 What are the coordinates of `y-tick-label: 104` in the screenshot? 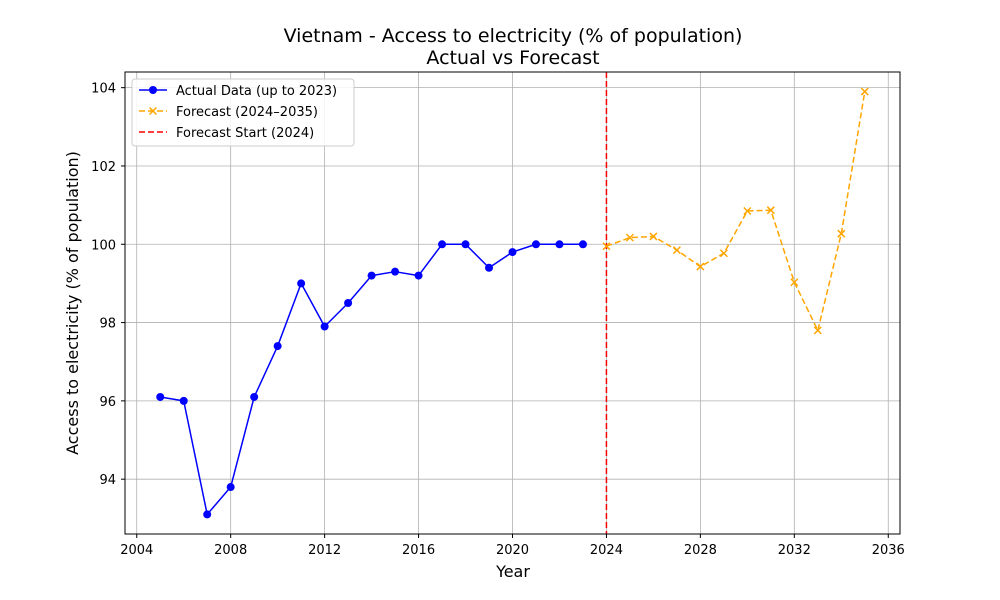 It's located at (103, 89).